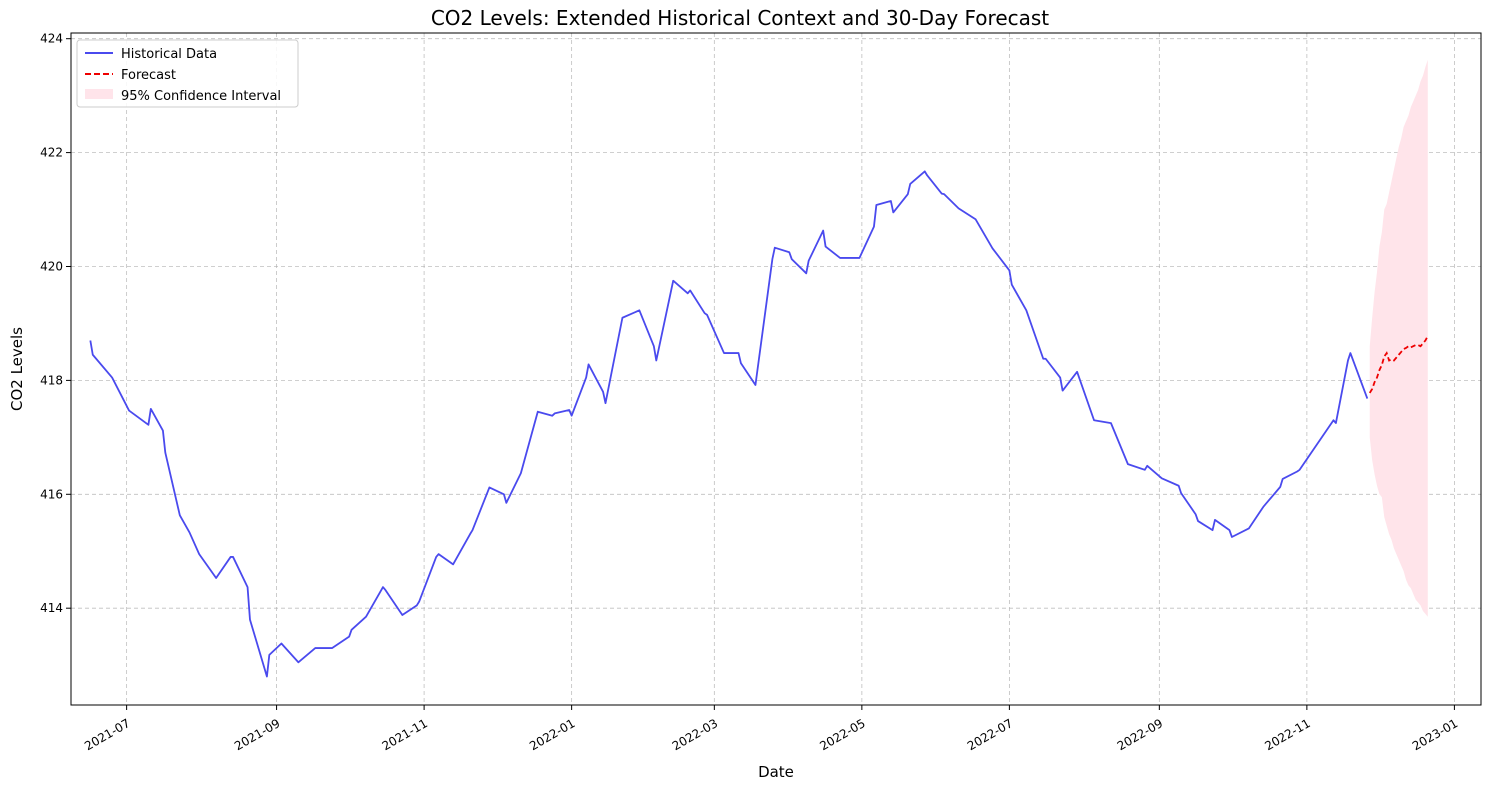 The width and height of the screenshot is (1490, 789). Describe the element at coordinates (51, 39) in the screenshot. I see `y-tick-label: 424` at that location.